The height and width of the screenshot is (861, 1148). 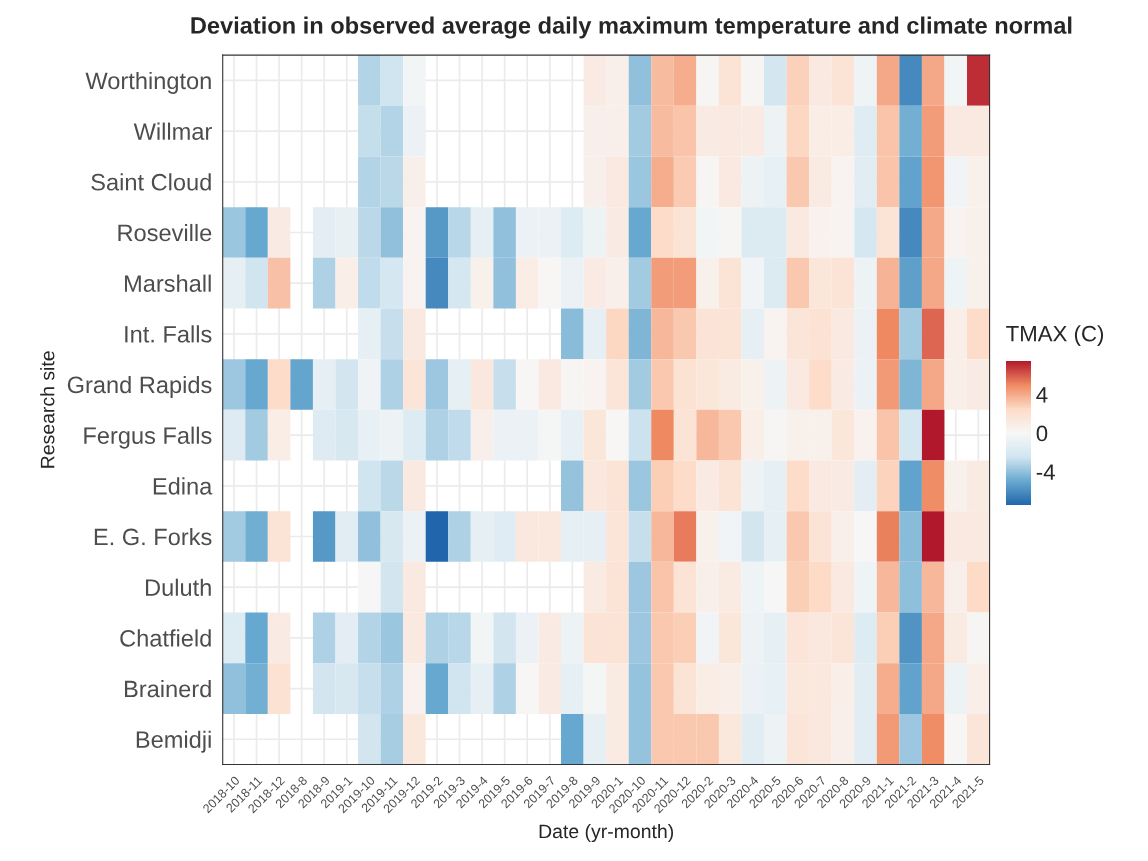 What do you see at coordinates (1042, 395) in the screenshot?
I see `color-bar-label: 4` at bounding box center [1042, 395].